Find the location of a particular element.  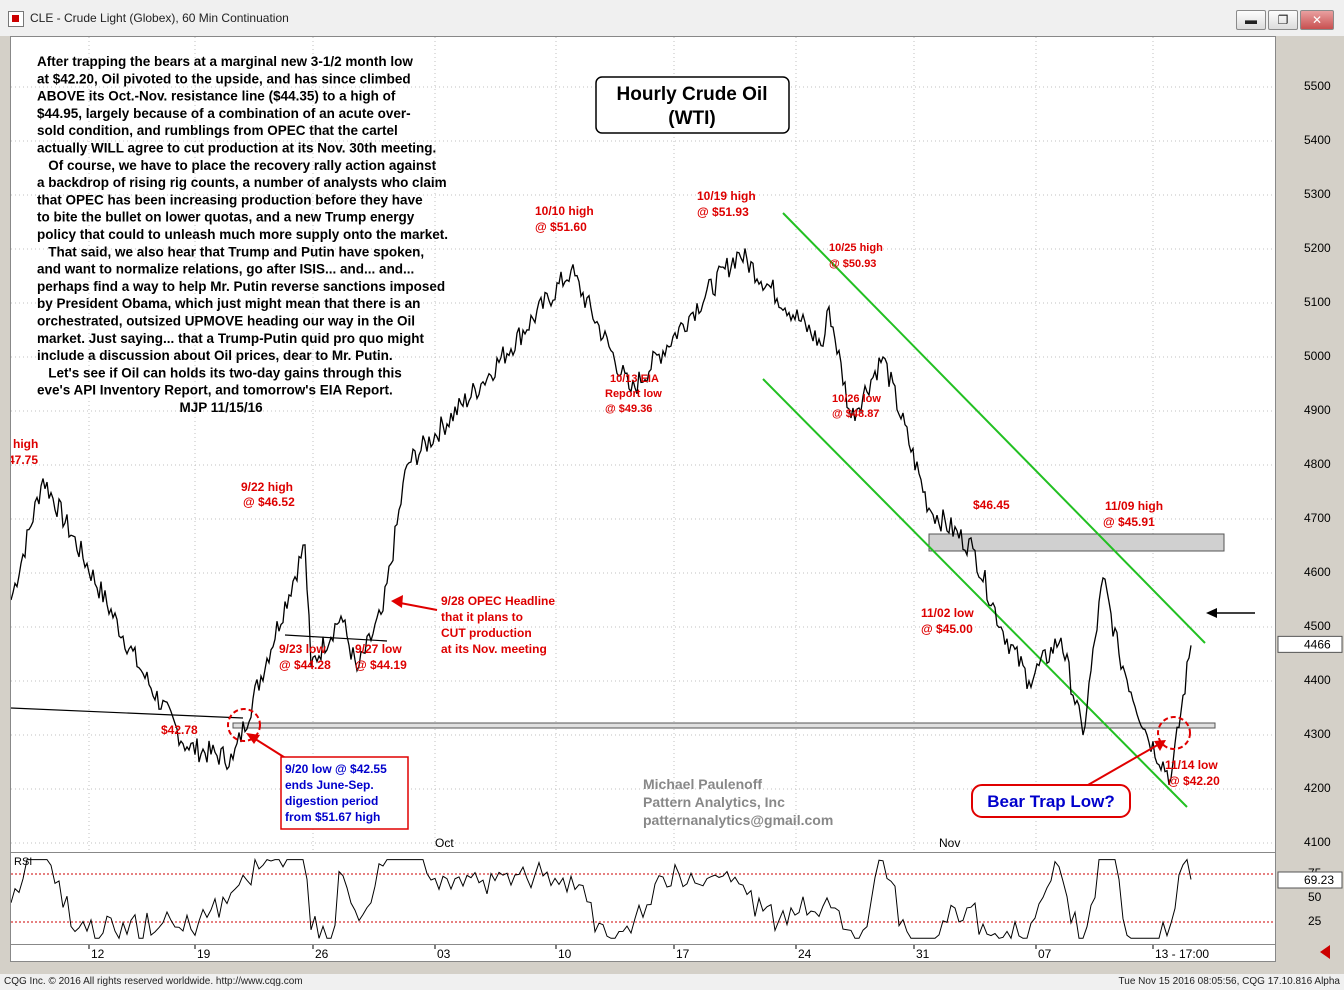

chart-title: Hourly Crude Oil is located at coordinates (692, 94).